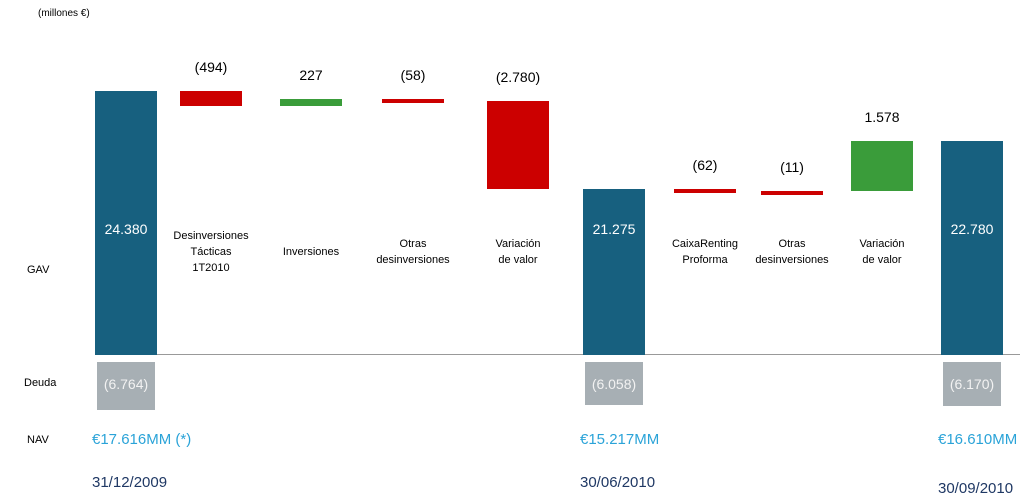 The width and height of the screenshot is (1028, 494). I want to click on row-label: GAV, so click(38, 270).